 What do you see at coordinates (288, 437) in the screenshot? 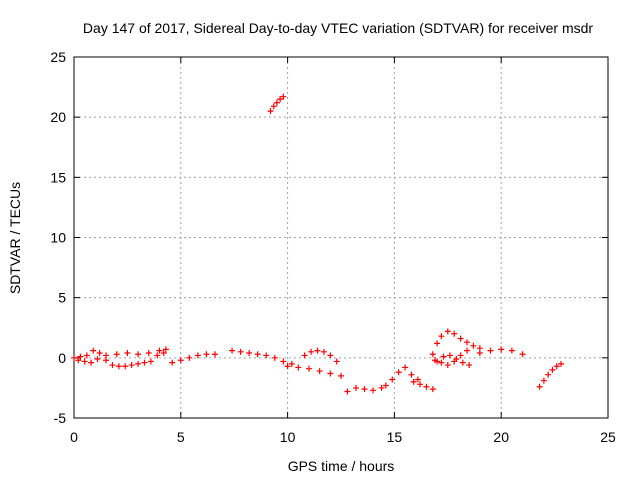
I see `x-tick-label-10: 10` at bounding box center [288, 437].